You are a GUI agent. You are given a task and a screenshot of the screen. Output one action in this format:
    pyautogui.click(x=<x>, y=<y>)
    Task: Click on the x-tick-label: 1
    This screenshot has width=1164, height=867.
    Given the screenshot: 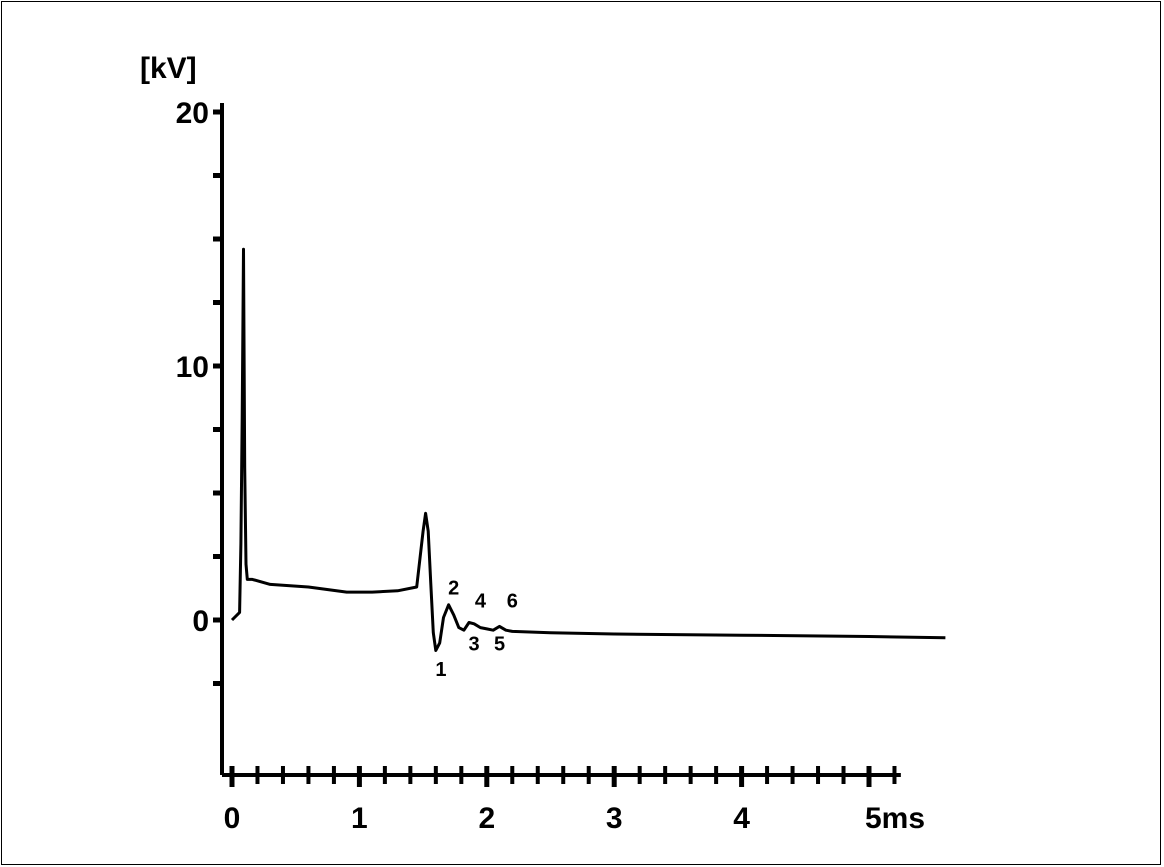 What is the action you would take?
    pyautogui.click(x=359, y=818)
    